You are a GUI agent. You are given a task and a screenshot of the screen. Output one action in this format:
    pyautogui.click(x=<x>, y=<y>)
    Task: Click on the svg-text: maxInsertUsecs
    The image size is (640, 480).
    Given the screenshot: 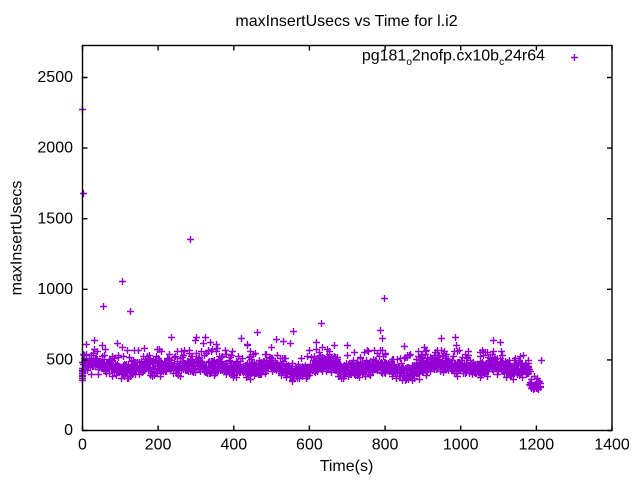 What is the action you would take?
    pyautogui.click(x=17, y=238)
    